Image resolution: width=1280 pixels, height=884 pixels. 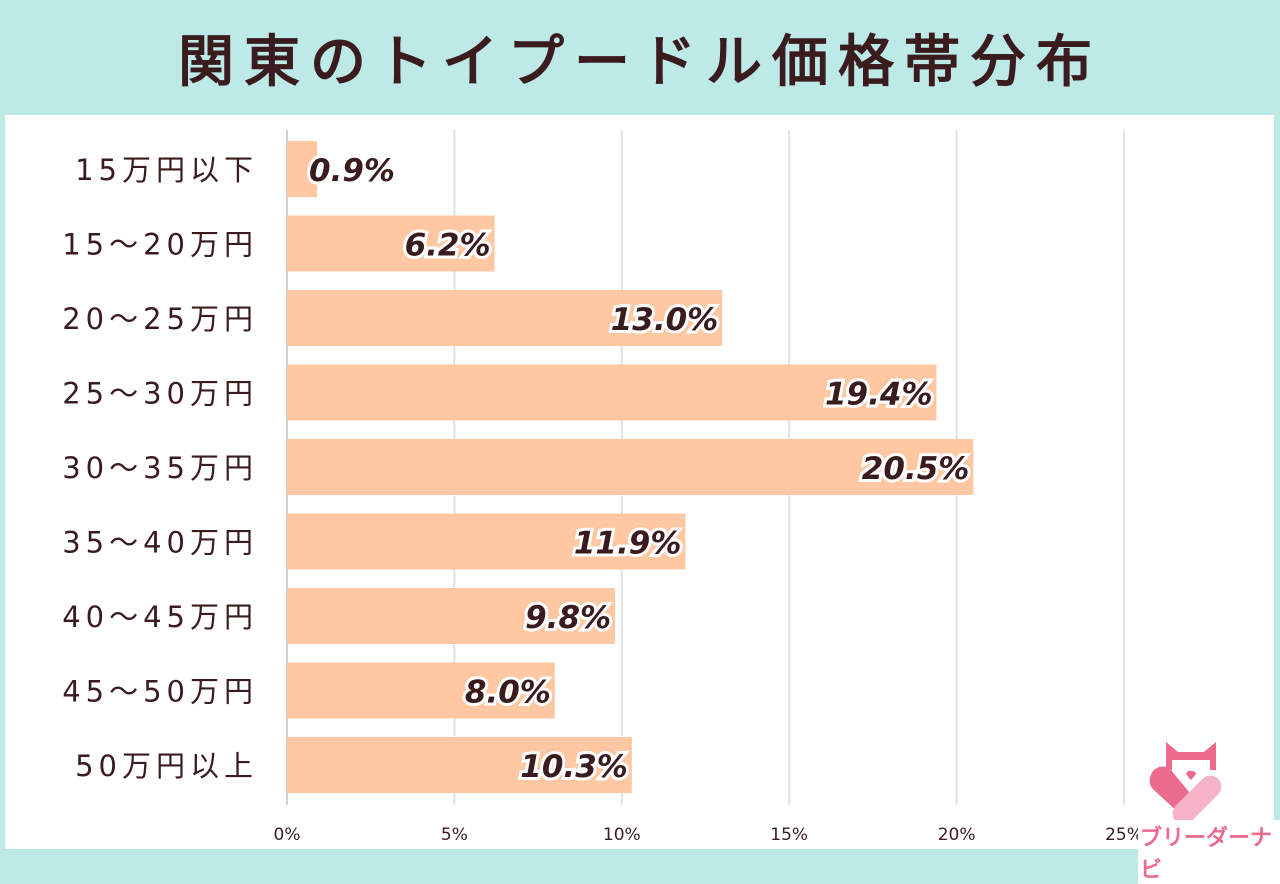 What do you see at coordinates (1209, 852) in the screenshot?
I see `brand-logo-text: ブリーダーナビ` at bounding box center [1209, 852].